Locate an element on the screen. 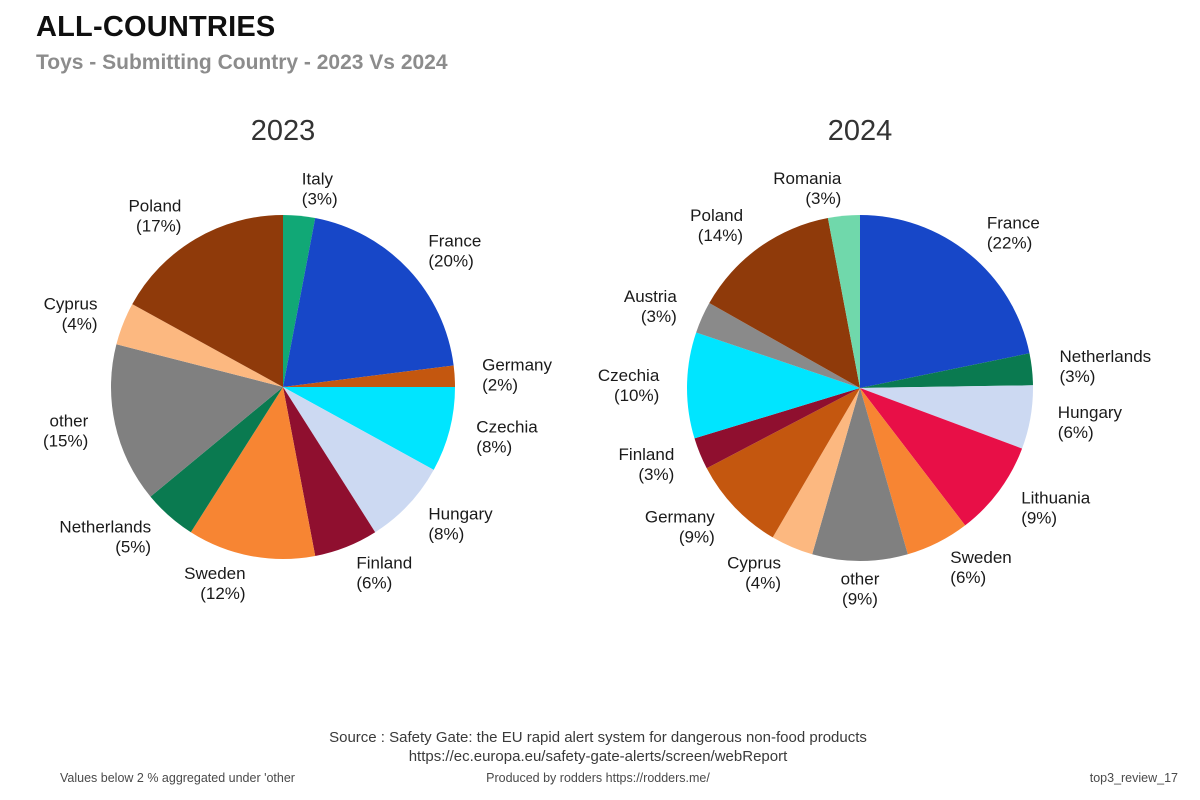 This screenshot has height=800, width=1200. pie-2024-slice-lithuania is located at coordinates (941, 457).